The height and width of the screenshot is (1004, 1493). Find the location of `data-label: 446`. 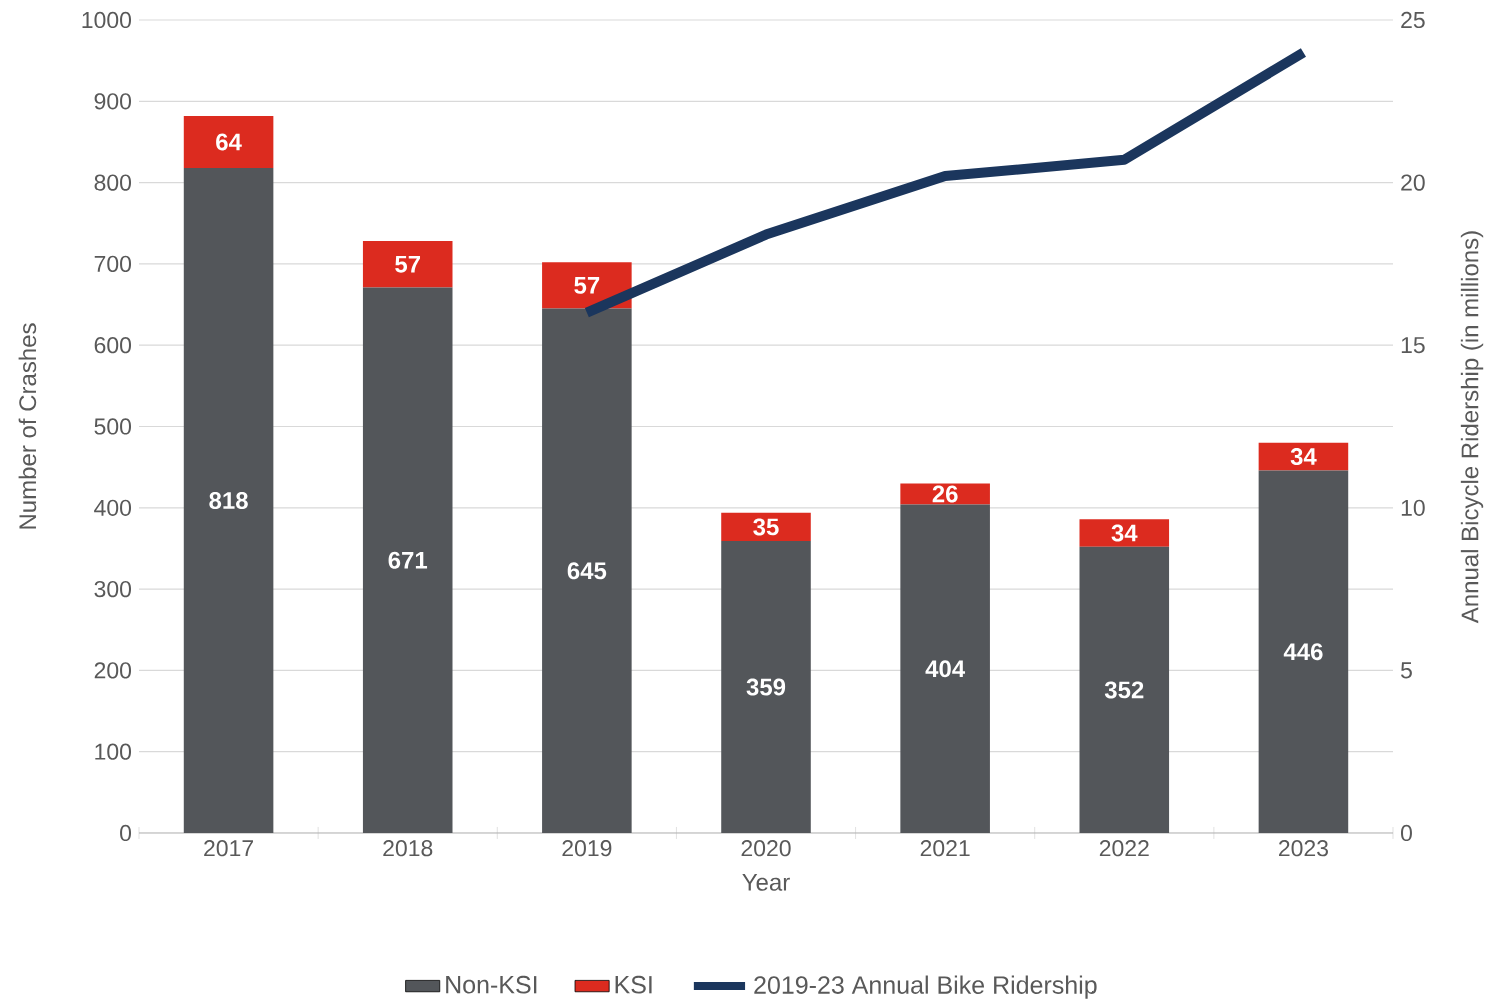

data-label: 446 is located at coordinates (1303, 652).